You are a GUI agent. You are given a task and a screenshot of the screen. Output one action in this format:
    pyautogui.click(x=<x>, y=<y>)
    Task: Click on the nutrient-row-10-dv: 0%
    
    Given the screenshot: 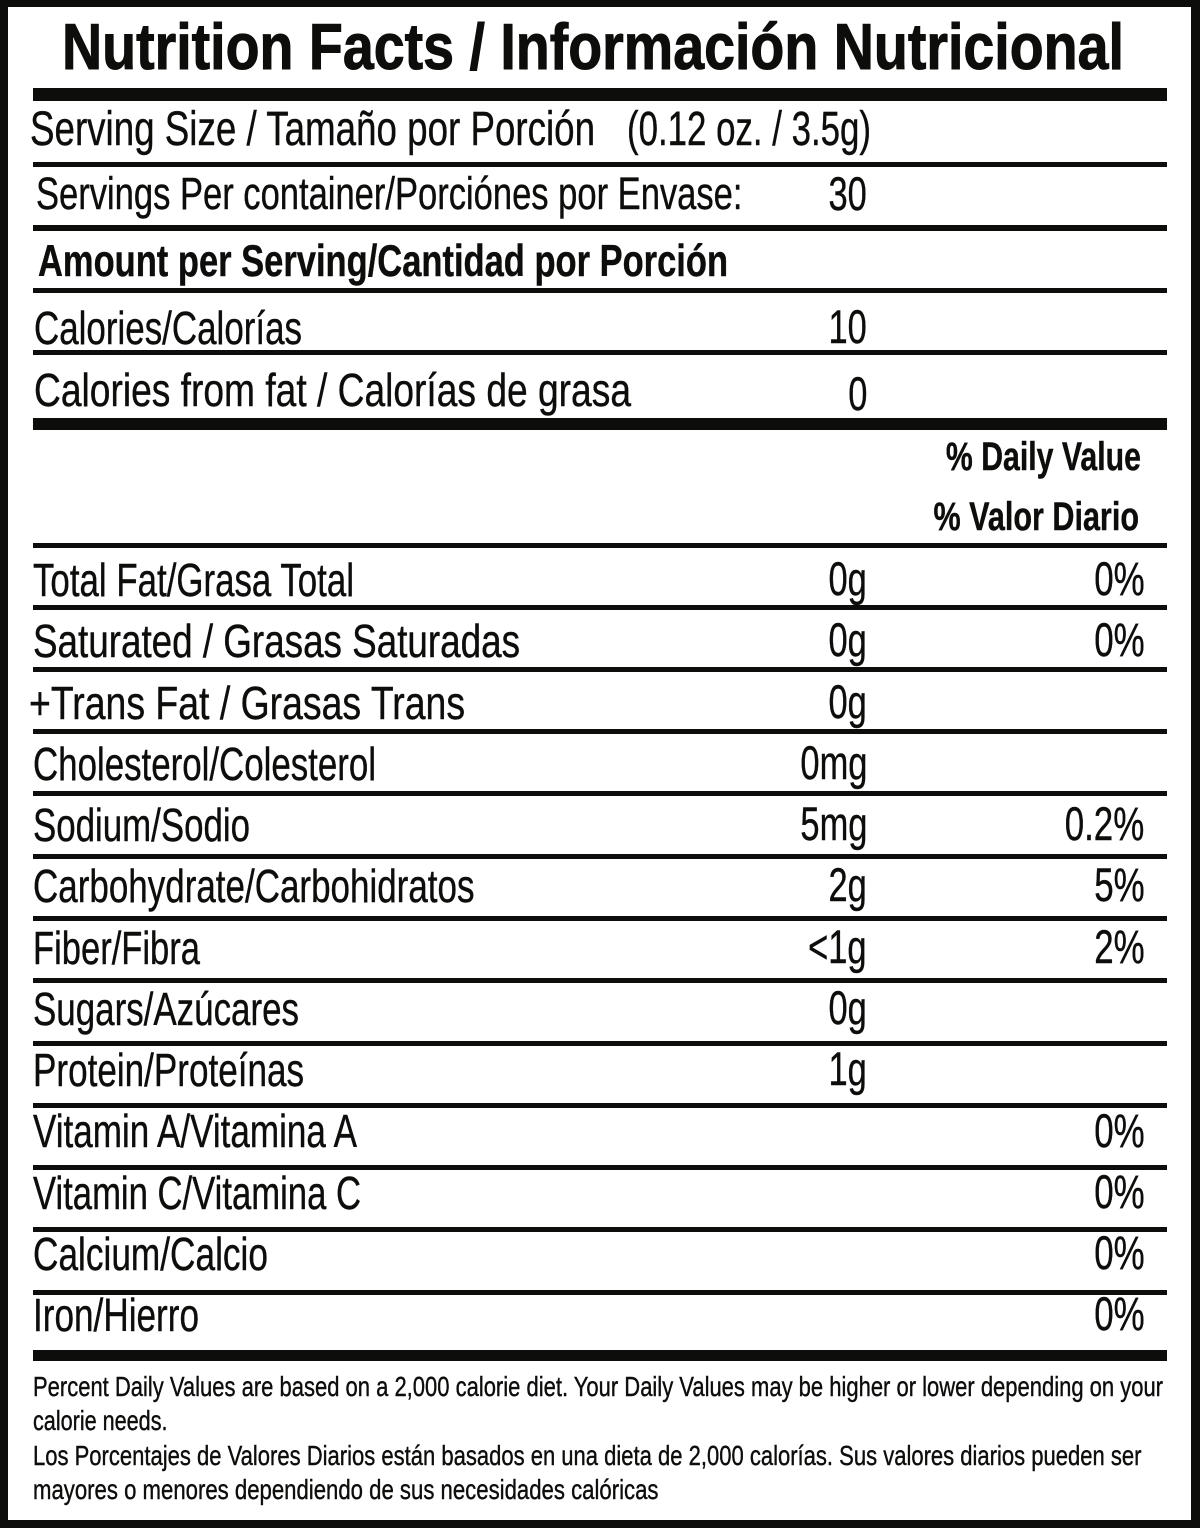 What is the action you would take?
    pyautogui.click(x=1119, y=1192)
    